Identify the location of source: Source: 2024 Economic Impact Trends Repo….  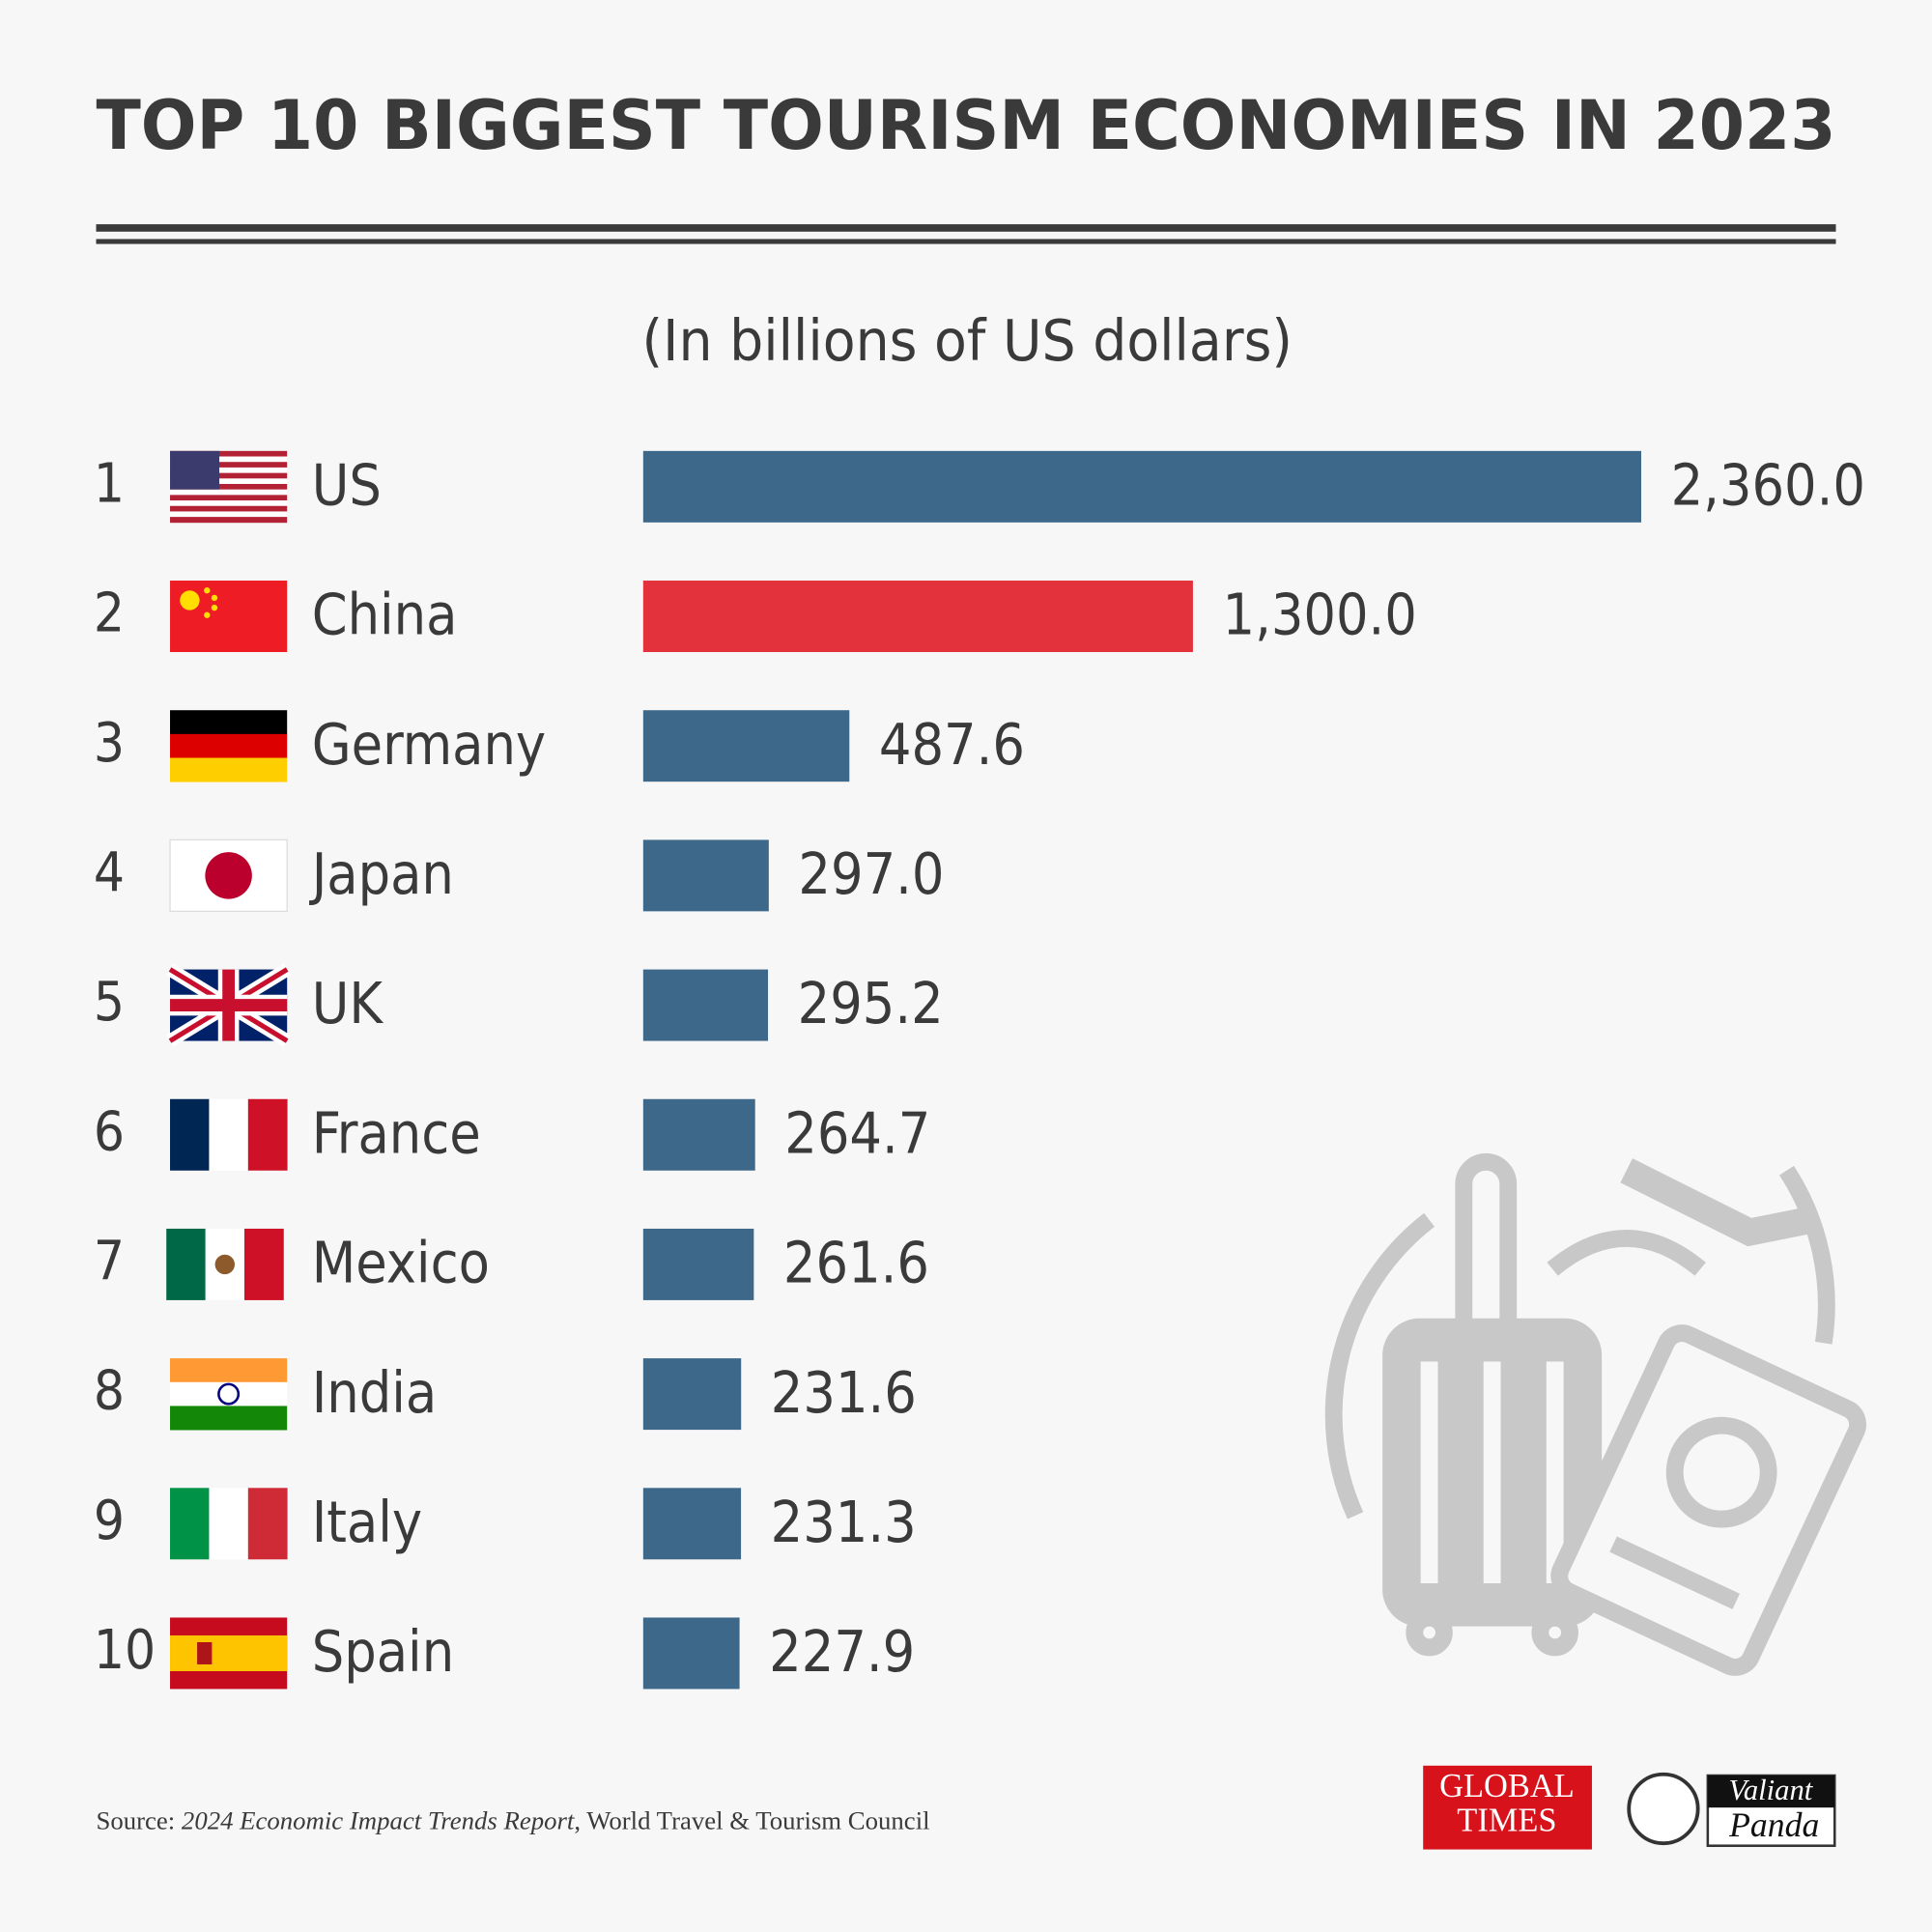
(512, 1820).